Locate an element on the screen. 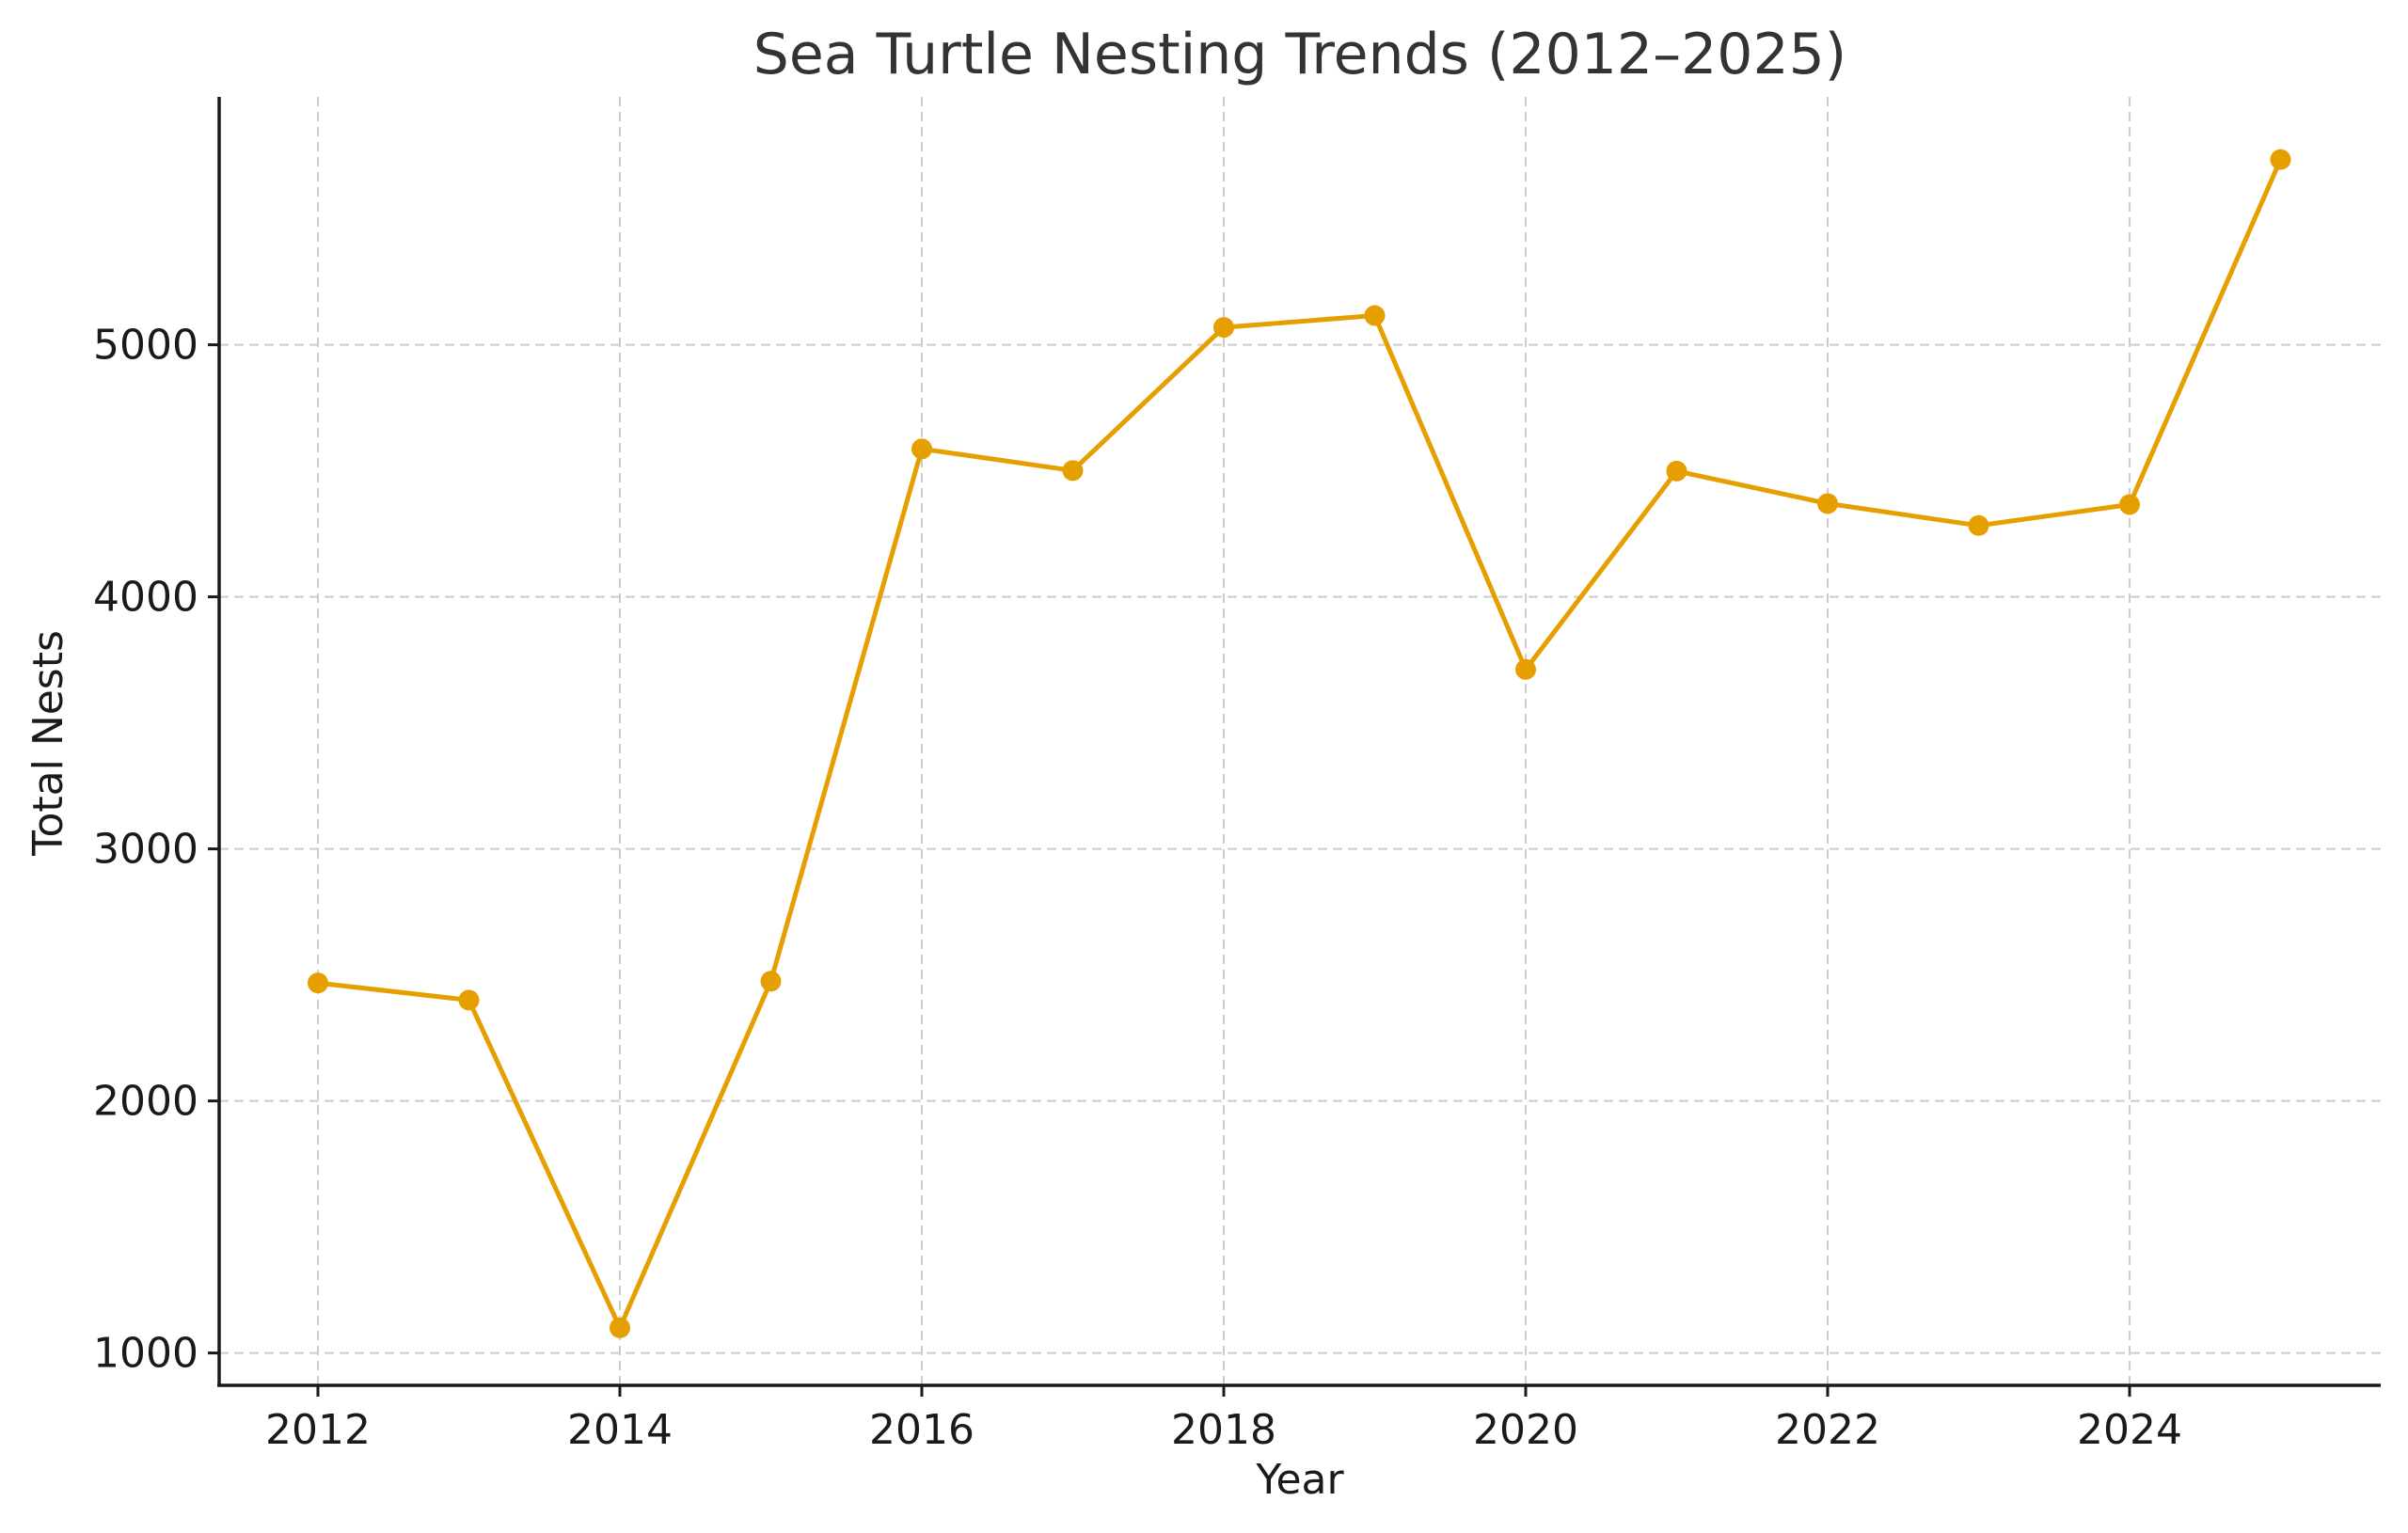 This screenshot has height=1533, width=2408. y-axis-label: Total Nests is located at coordinates (48, 743).